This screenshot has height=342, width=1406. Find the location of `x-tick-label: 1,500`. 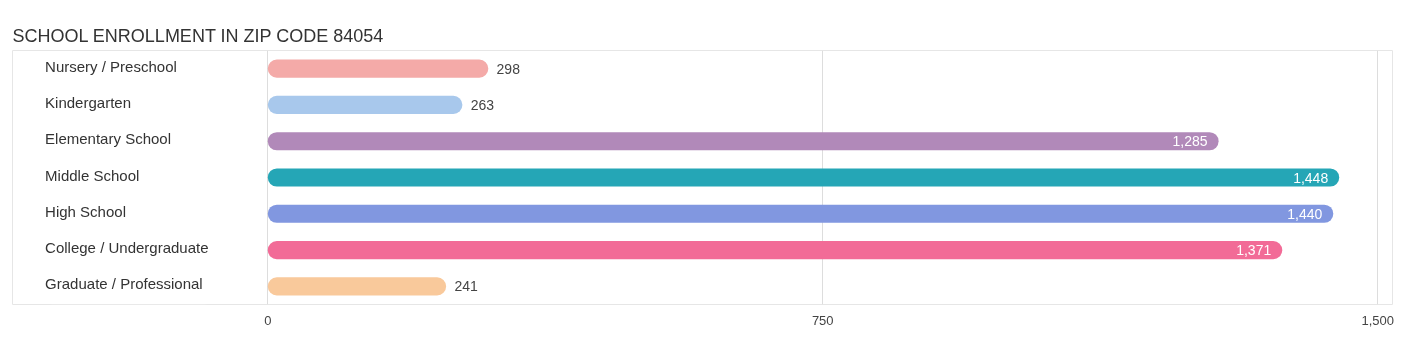

x-tick-label: 1,500 is located at coordinates (1377, 320).